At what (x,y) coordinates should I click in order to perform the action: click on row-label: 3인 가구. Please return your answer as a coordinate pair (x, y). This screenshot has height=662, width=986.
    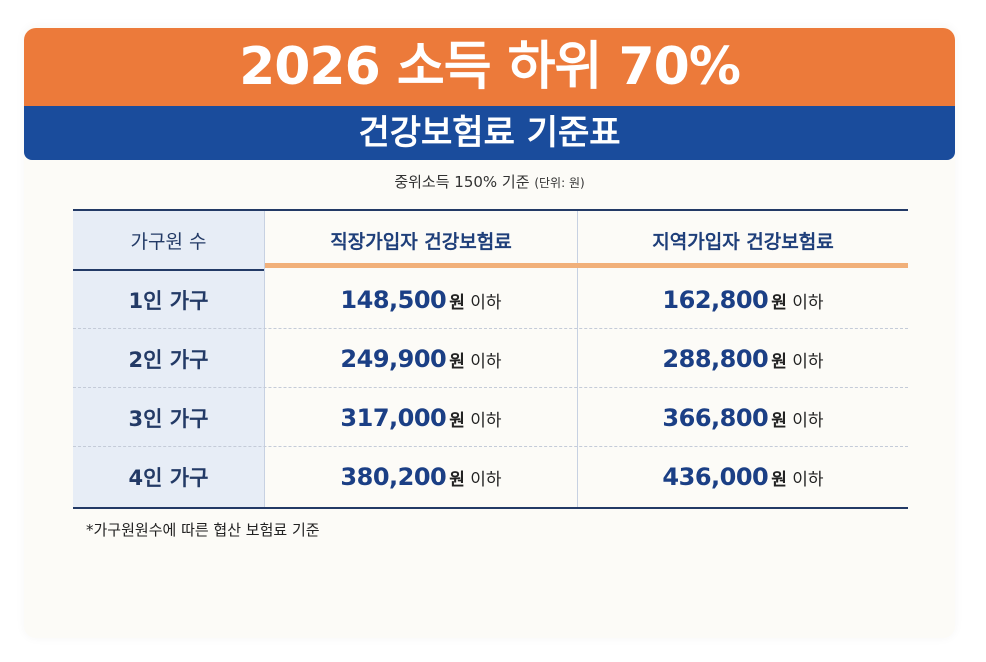
    Looking at the image, I should click on (168, 419).